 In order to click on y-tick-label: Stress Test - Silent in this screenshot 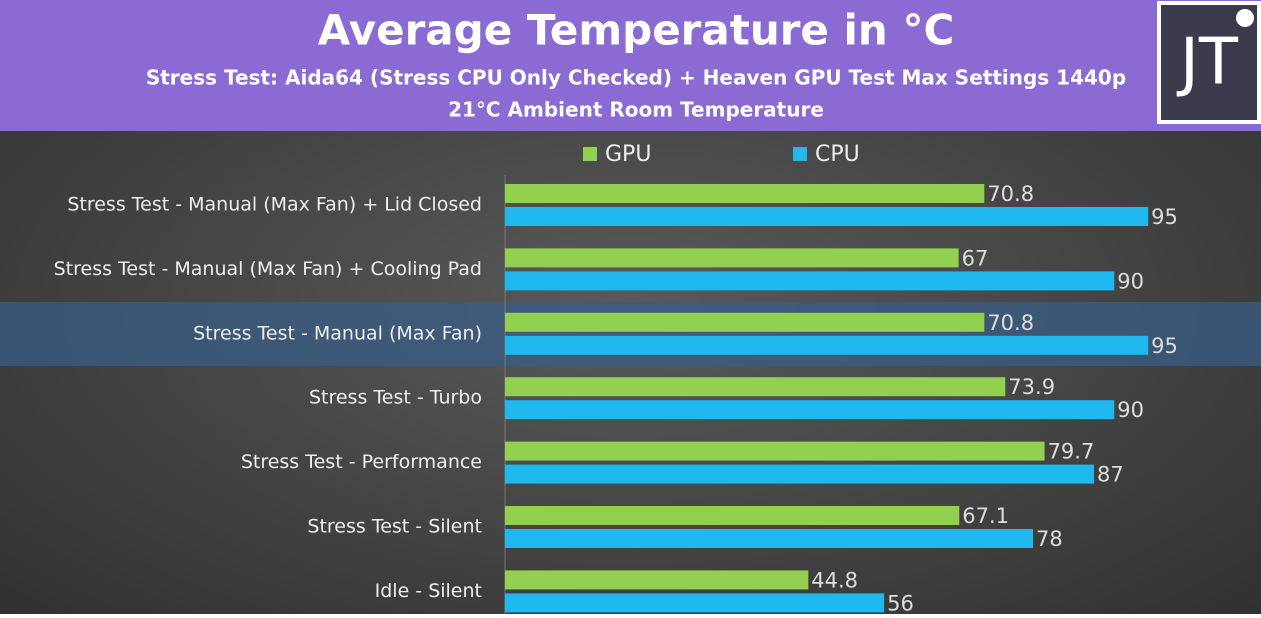, I will do `click(394, 527)`.